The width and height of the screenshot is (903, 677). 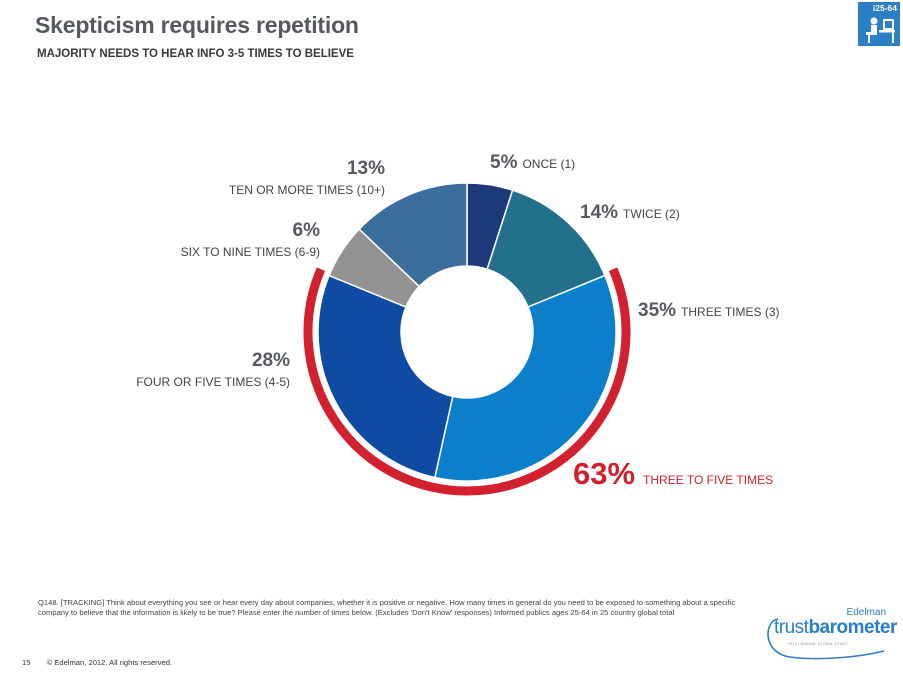 What do you see at coordinates (630, 212) in the screenshot?
I see `slice-label-2: 14% TWICE (2)` at bounding box center [630, 212].